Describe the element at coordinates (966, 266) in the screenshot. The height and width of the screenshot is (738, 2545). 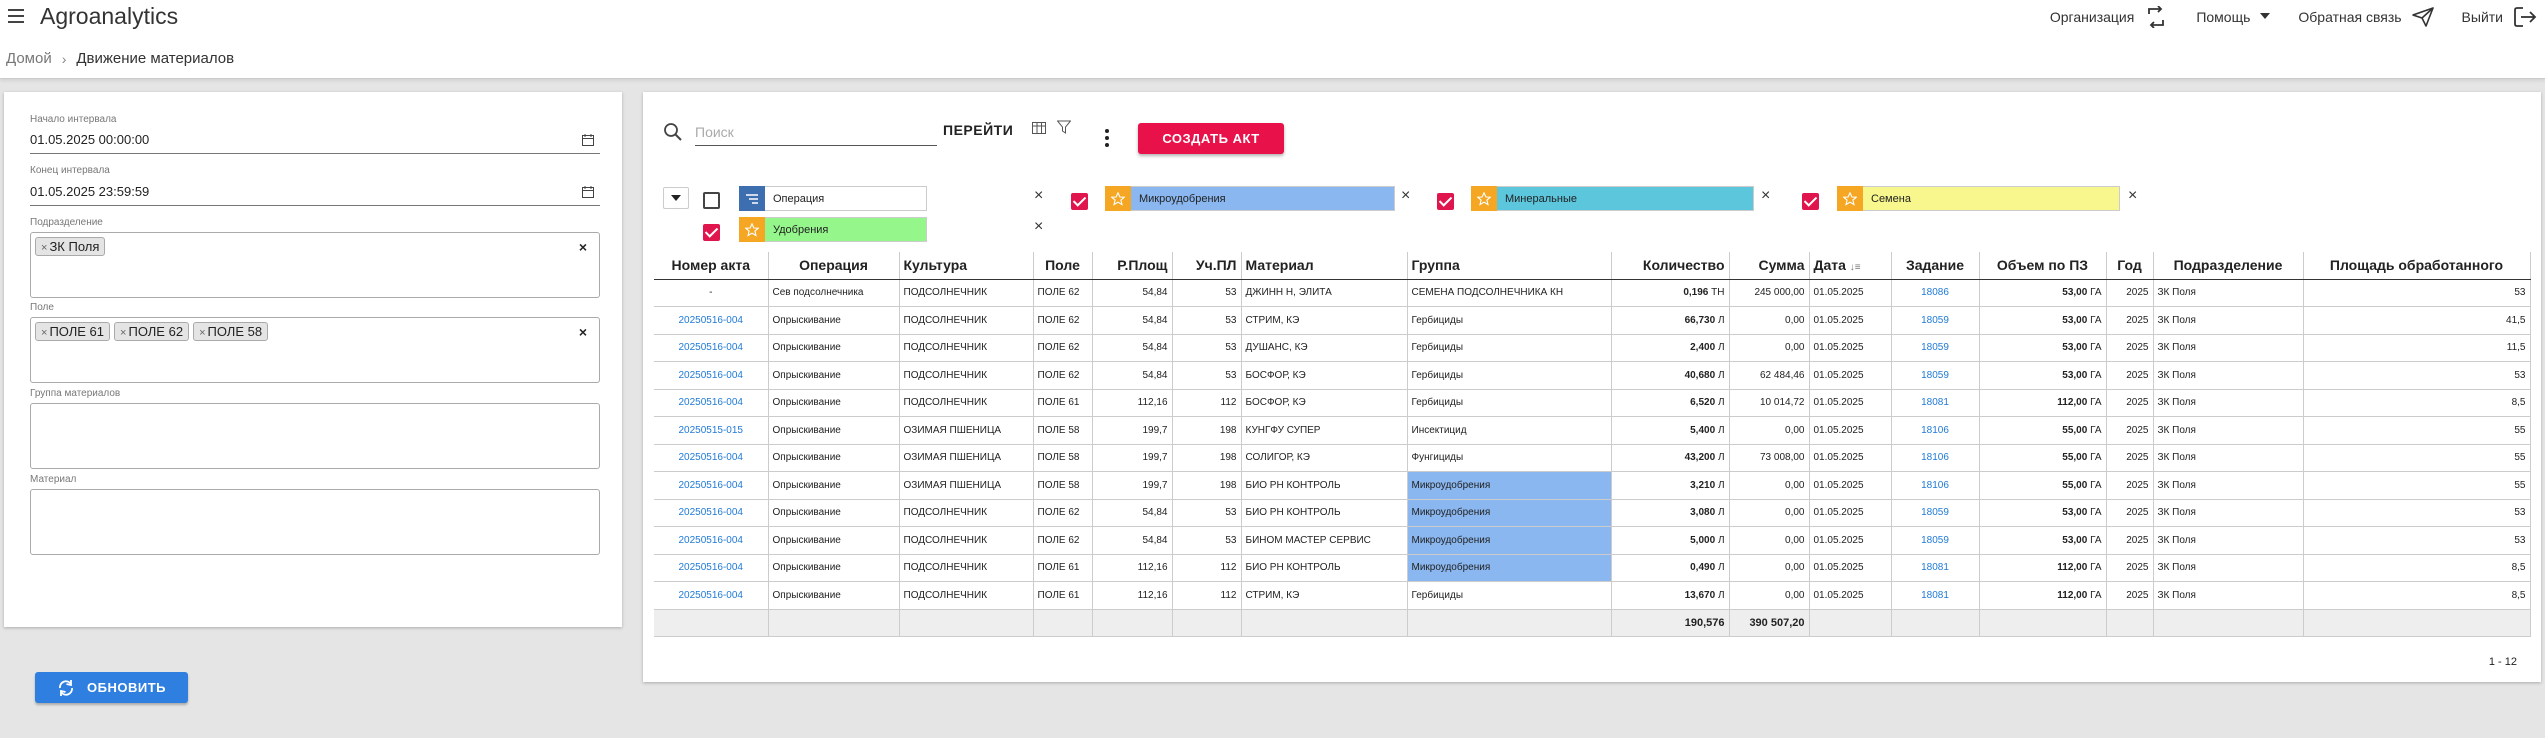
I see `column-header: Культура` at that location.